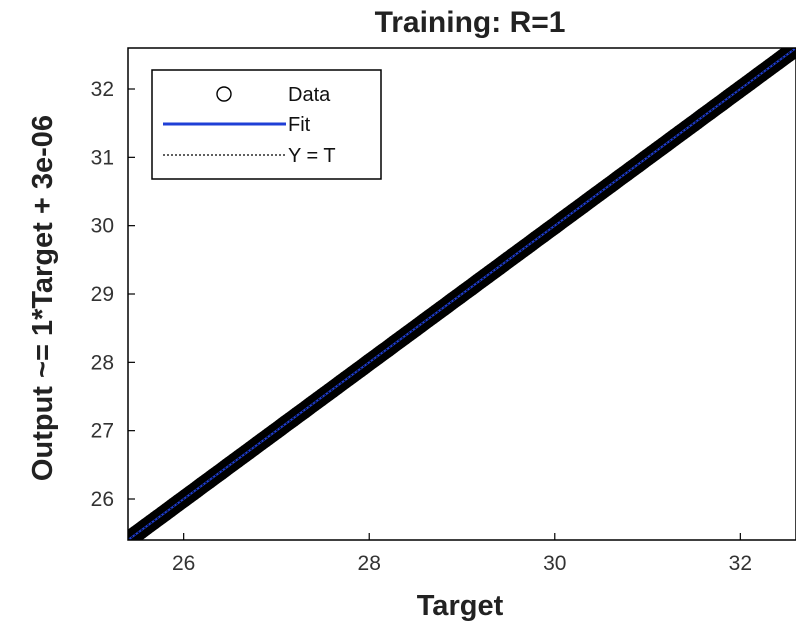  I want to click on legend: Data Fit Y = T, so click(266, 124).